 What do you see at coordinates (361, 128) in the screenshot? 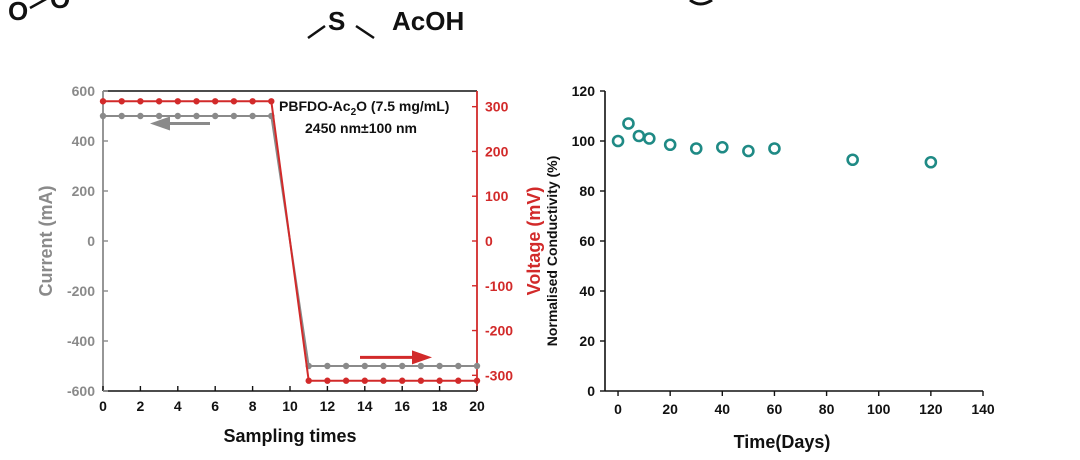
I see `sample-thickness: 2450 nm±100 nm` at bounding box center [361, 128].